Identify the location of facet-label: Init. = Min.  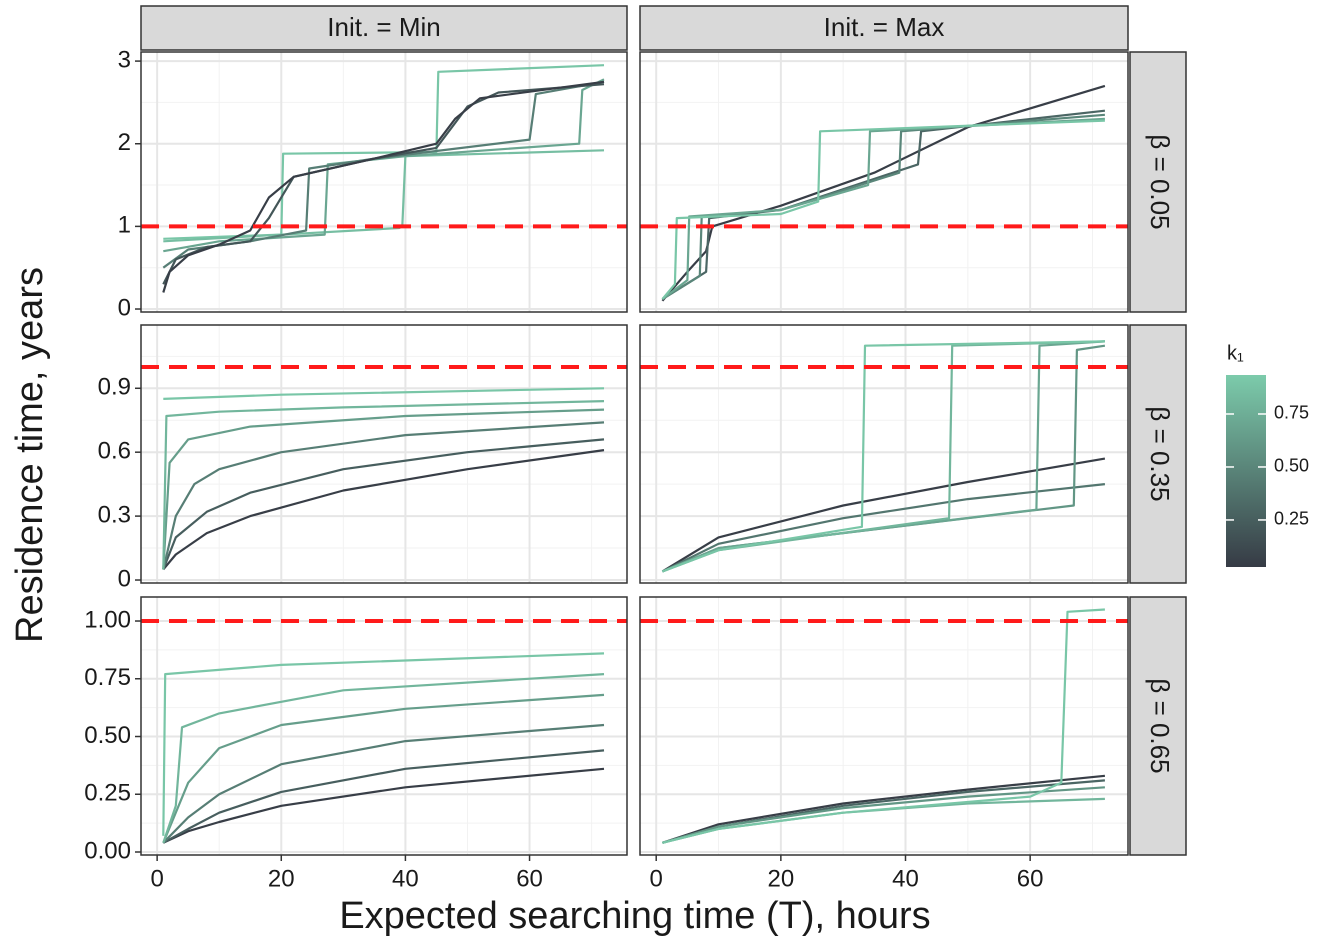
(383, 27).